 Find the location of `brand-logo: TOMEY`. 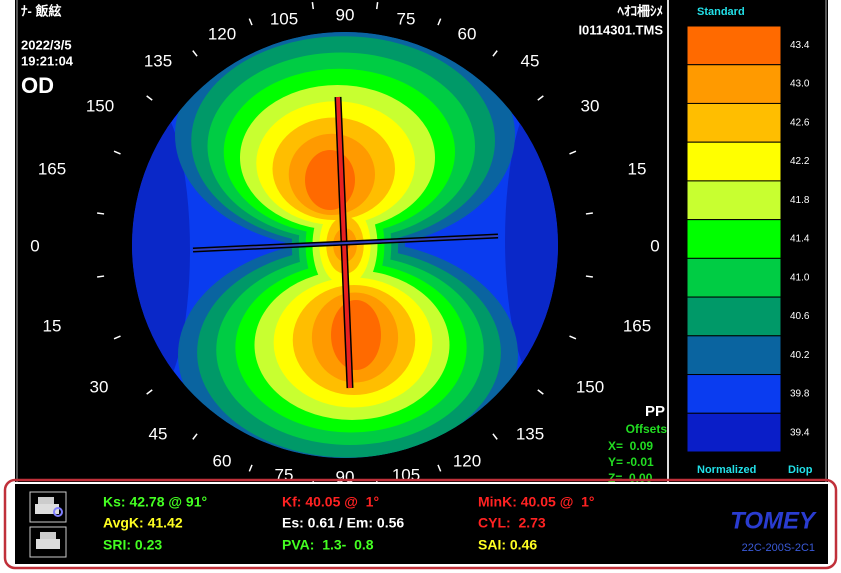

brand-logo: TOMEY is located at coordinates (773, 520).